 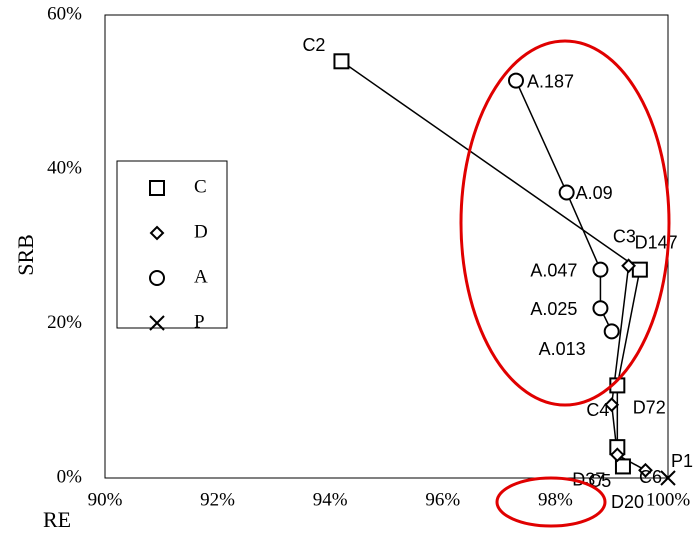 I want to click on legend-label: C, so click(x=200, y=186).